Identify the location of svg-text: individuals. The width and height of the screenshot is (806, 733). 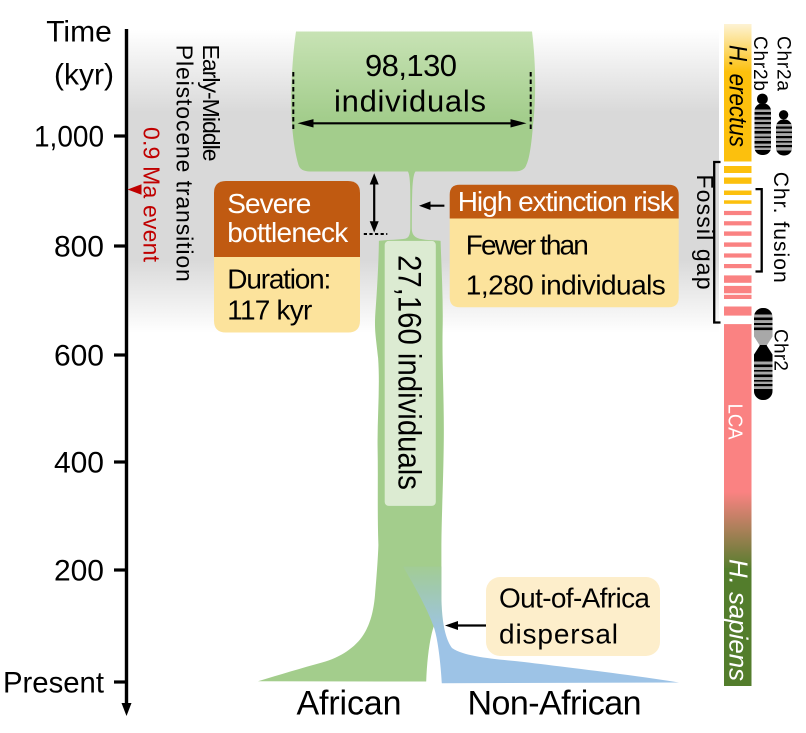
(410, 100).